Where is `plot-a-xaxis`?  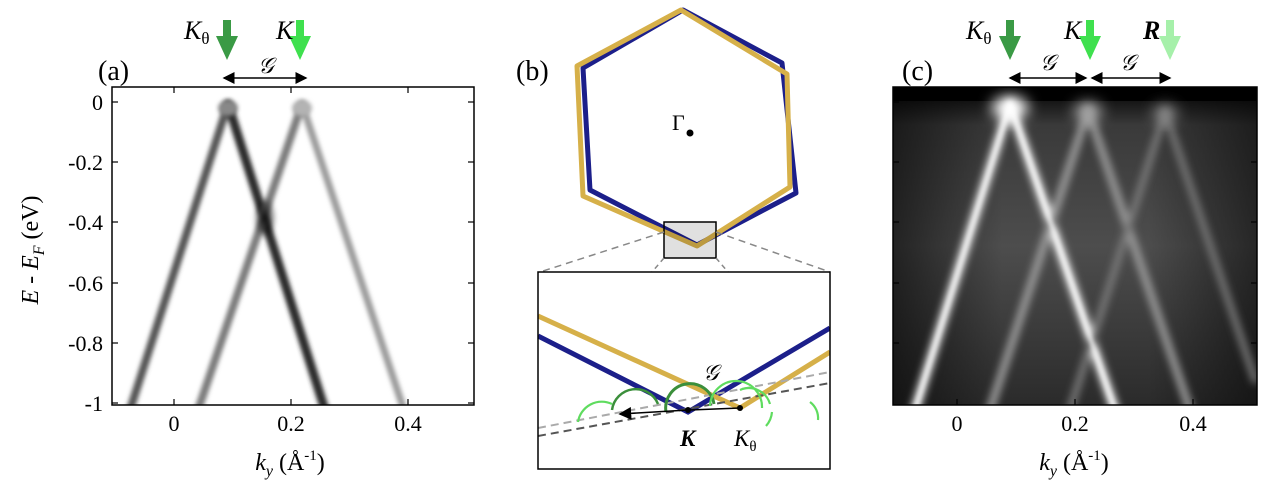
plot-a-xaxis is located at coordinates (291, 246).